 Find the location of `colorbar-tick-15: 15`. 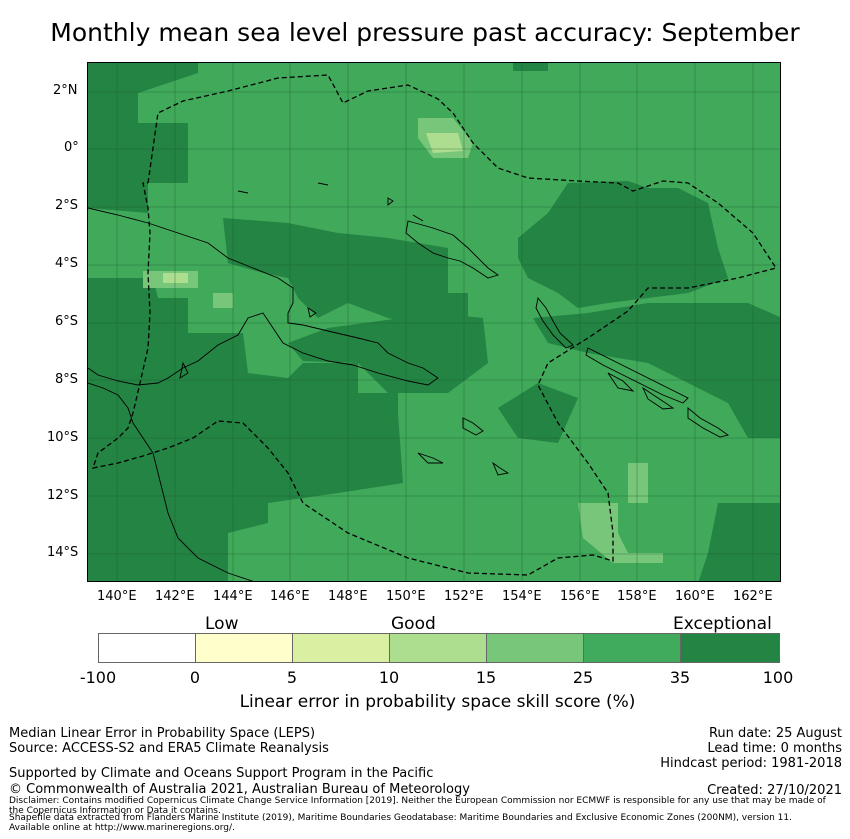

colorbar-tick-15: 15 is located at coordinates (486, 677).